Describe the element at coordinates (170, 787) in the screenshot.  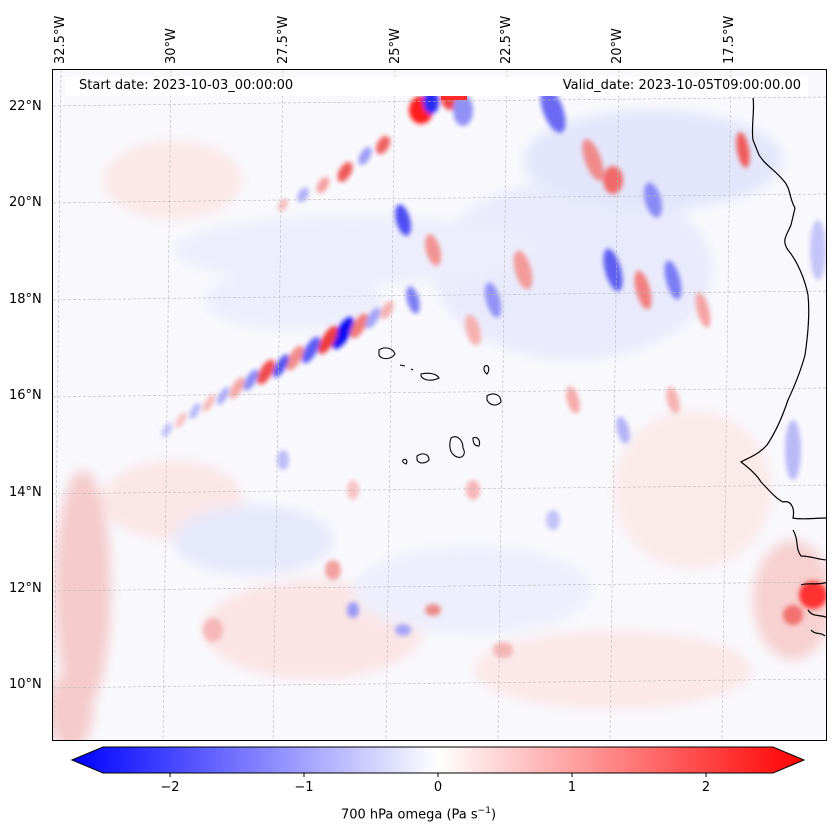
I see `colorbar-tick-label: −2` at that location.